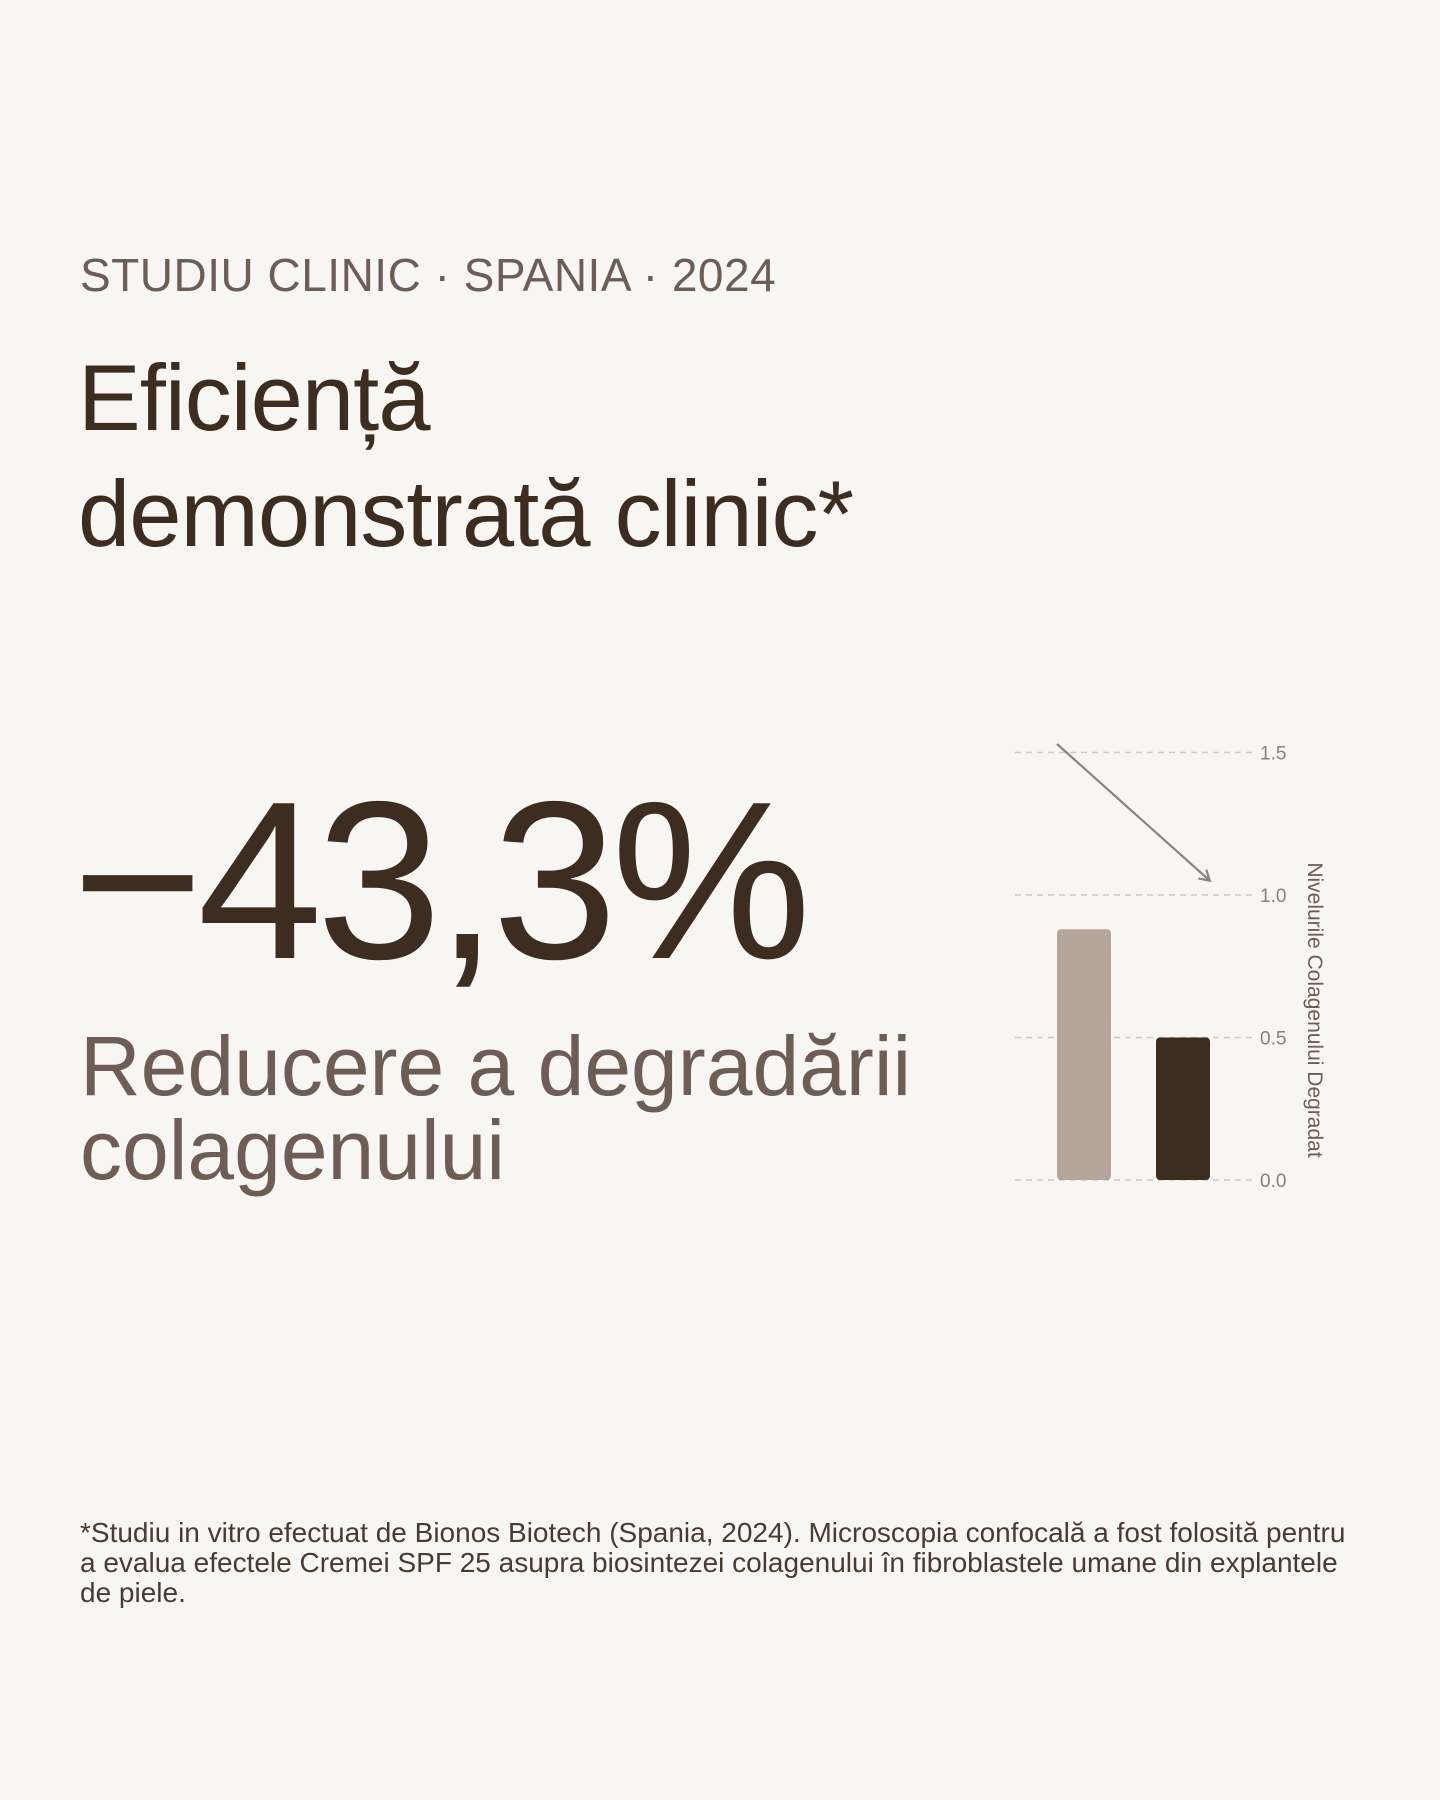 The height and width of the screenshot is (1800, 1440). What do you see at coordinates (1273, 896) in the screenshot?
I see `y-tick-label: 1.0` at bounding box center [1273, 896].